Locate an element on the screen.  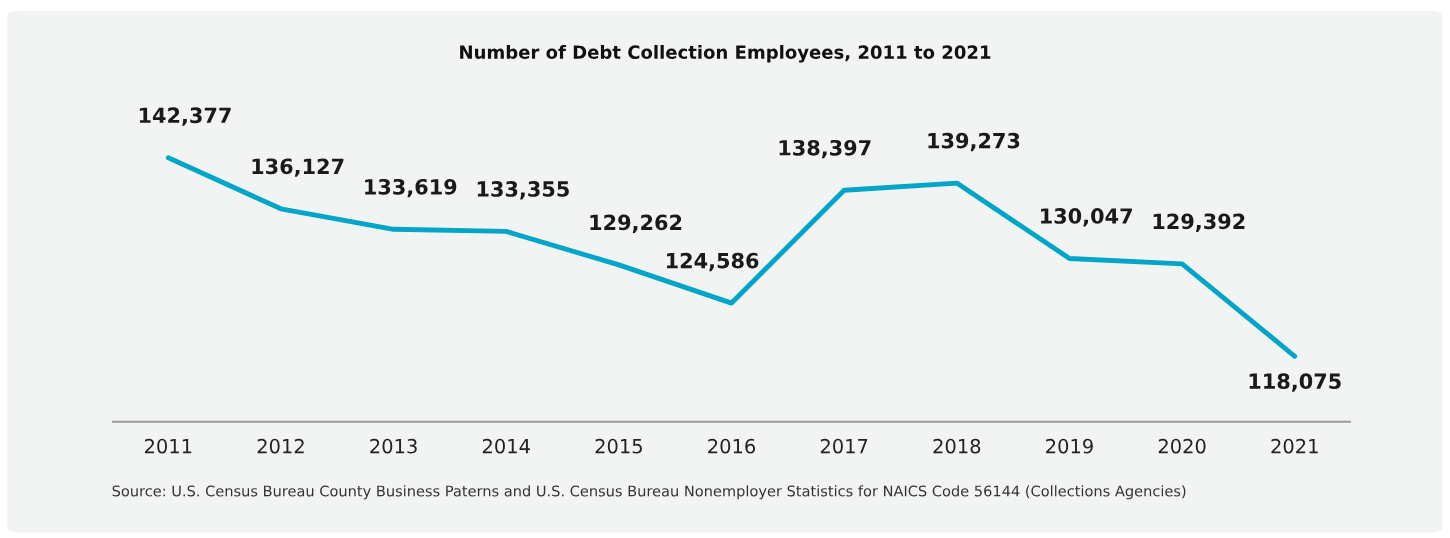
data-label: 139,273 is located at coordinates (974, 142).